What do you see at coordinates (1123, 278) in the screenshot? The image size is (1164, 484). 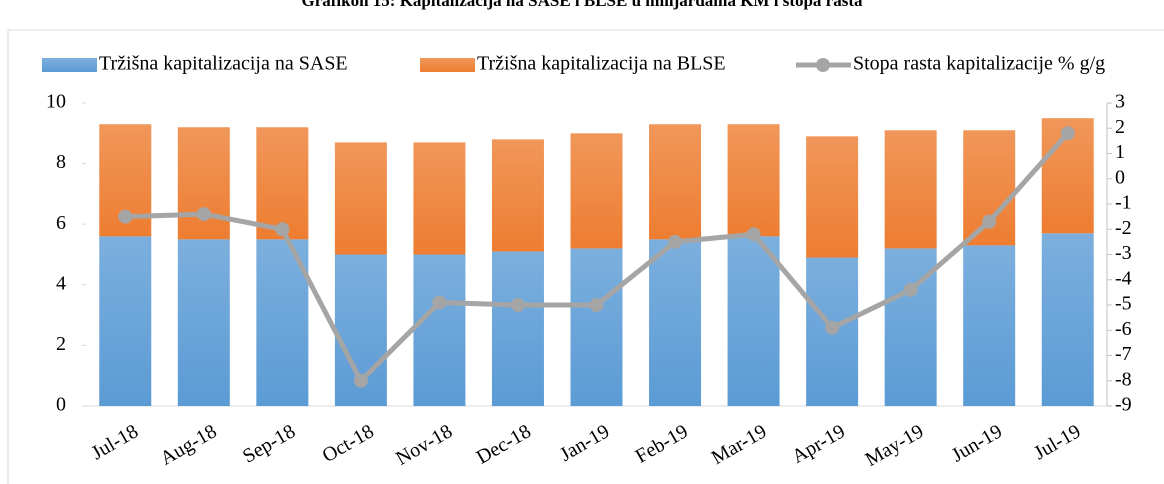 I see `y2-tick-label: -4` at bounding box center [1123, 278].